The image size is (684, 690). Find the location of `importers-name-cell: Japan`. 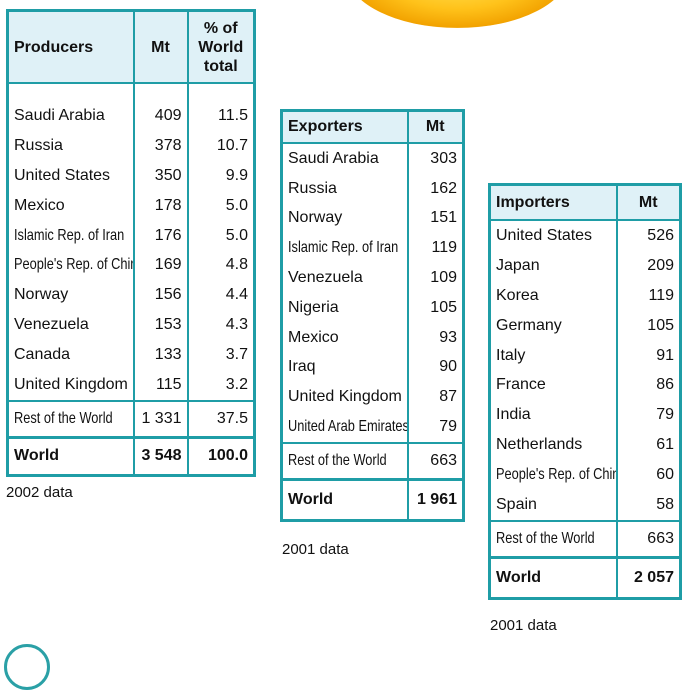

importers-name-cell: Japan is located at coordinates (518, 265).